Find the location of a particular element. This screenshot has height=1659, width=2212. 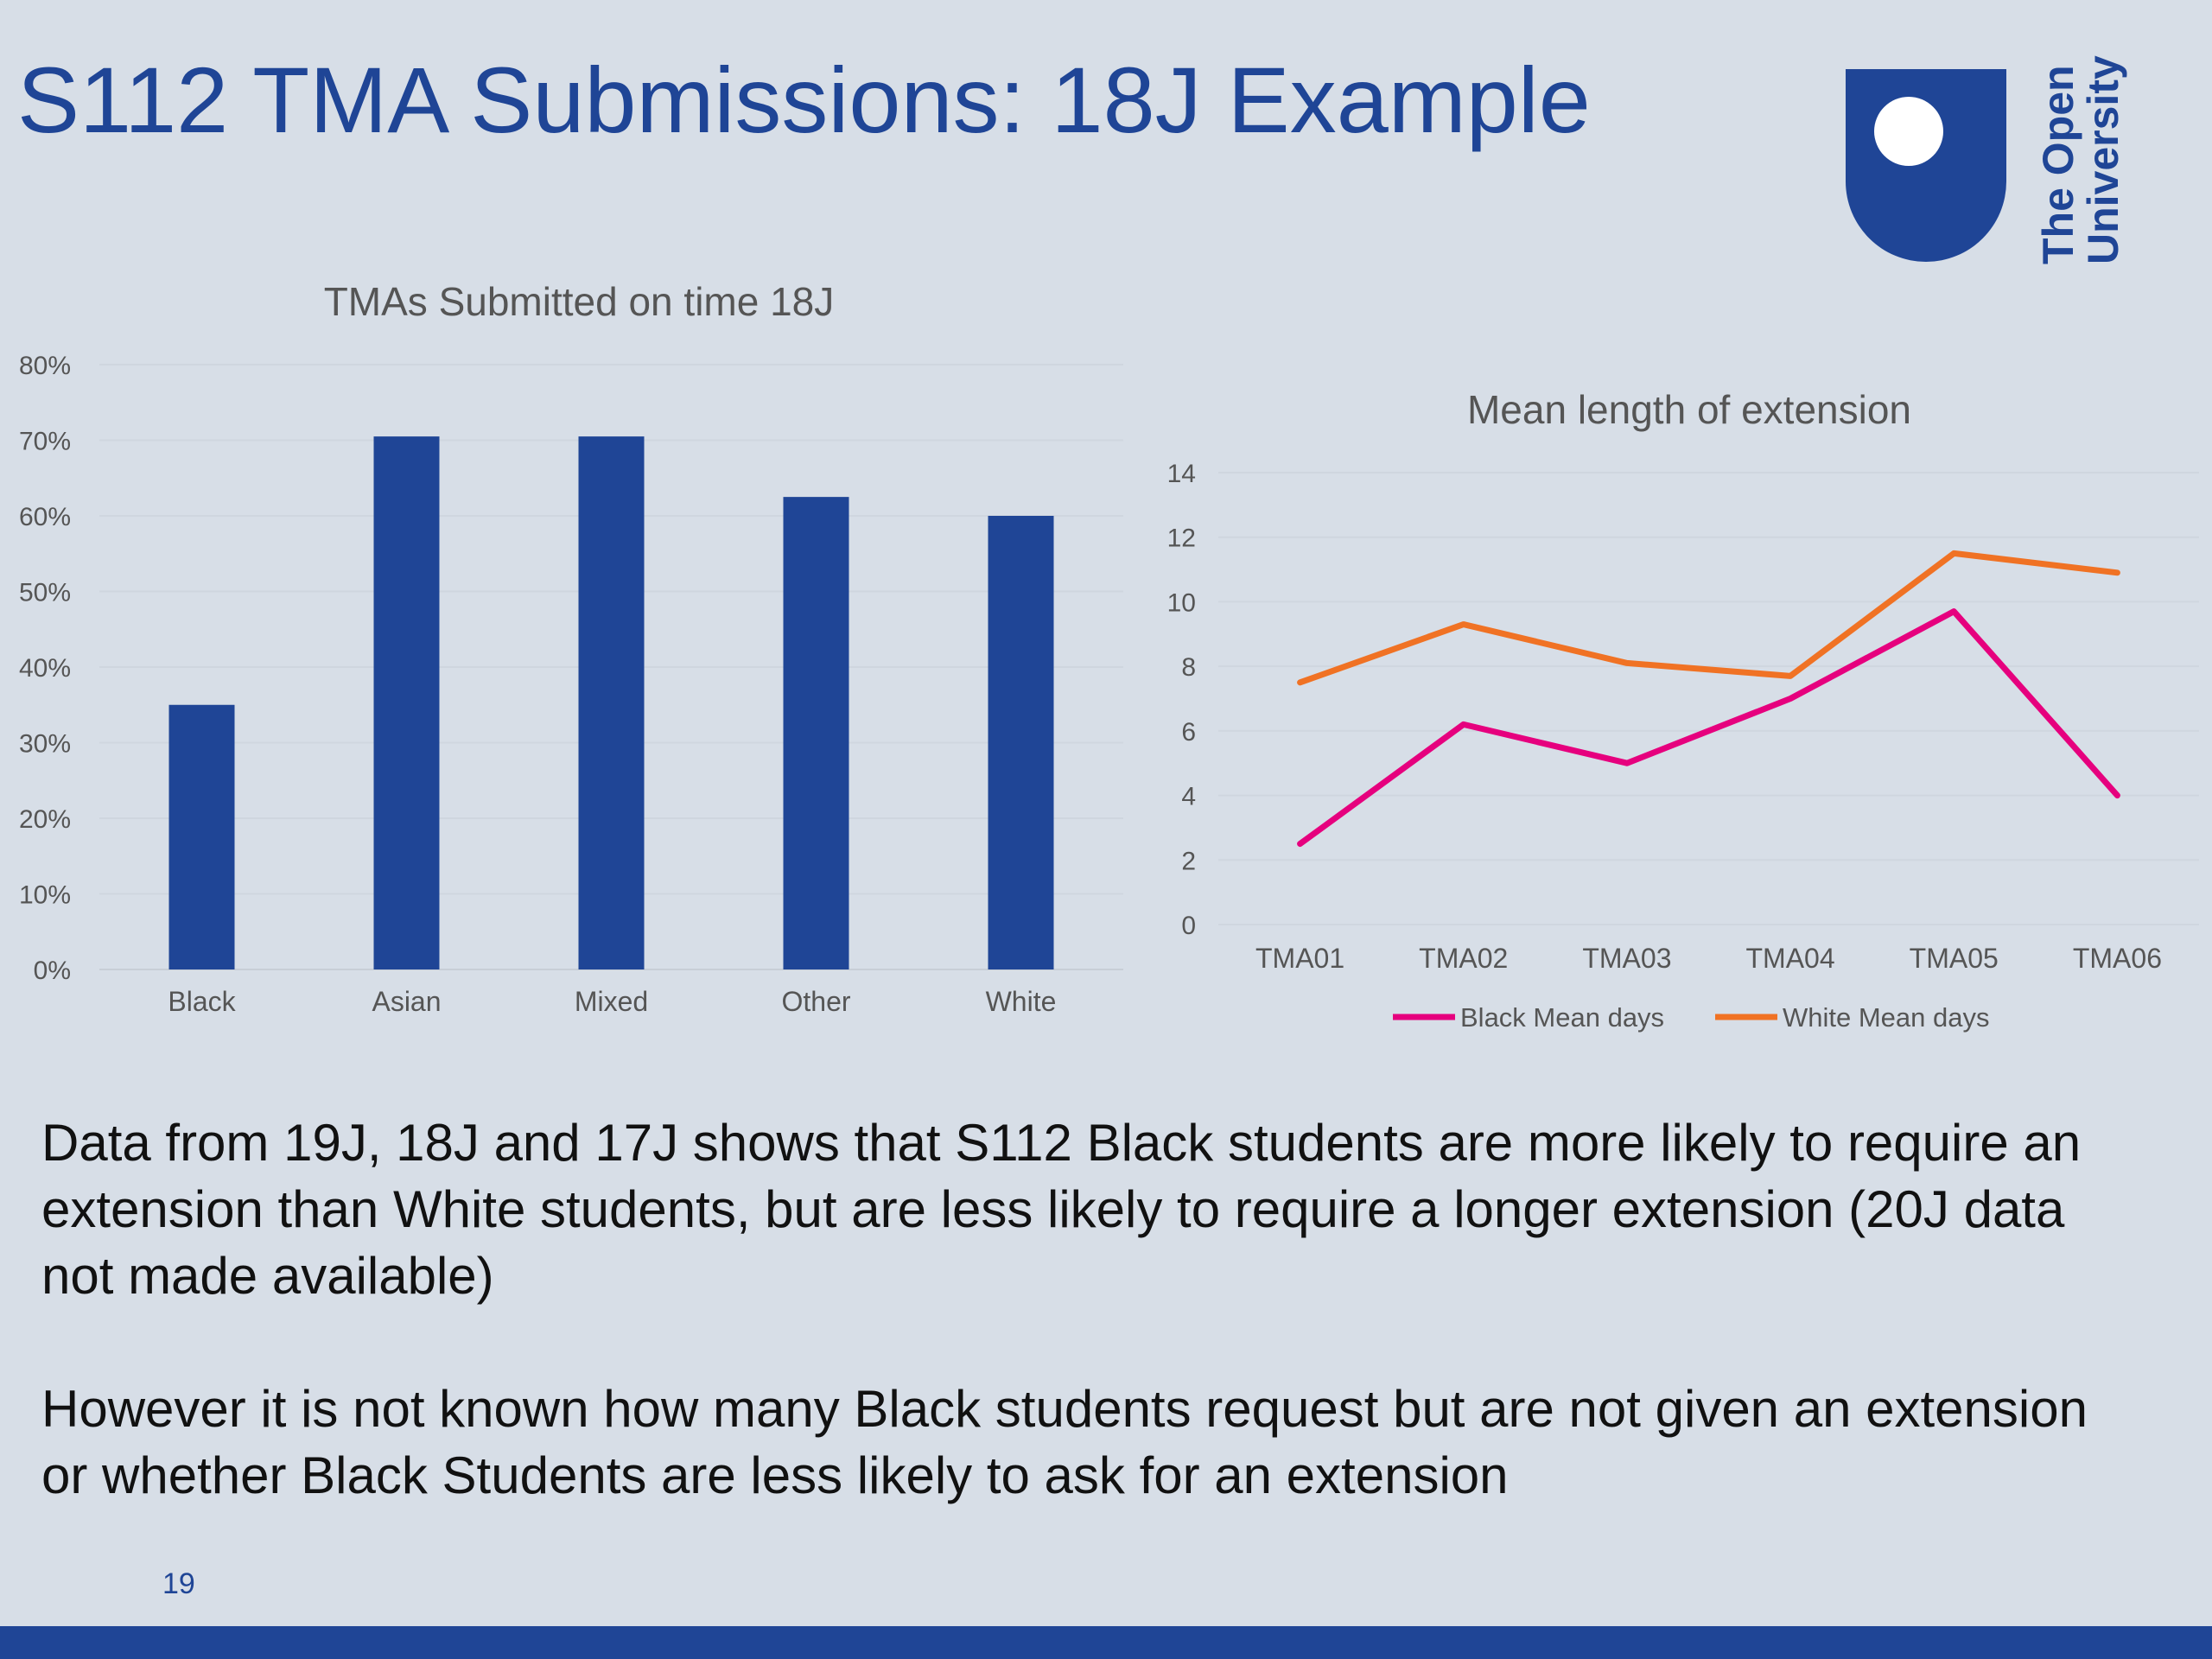

bar-white is located at coordinates (1021, 742).